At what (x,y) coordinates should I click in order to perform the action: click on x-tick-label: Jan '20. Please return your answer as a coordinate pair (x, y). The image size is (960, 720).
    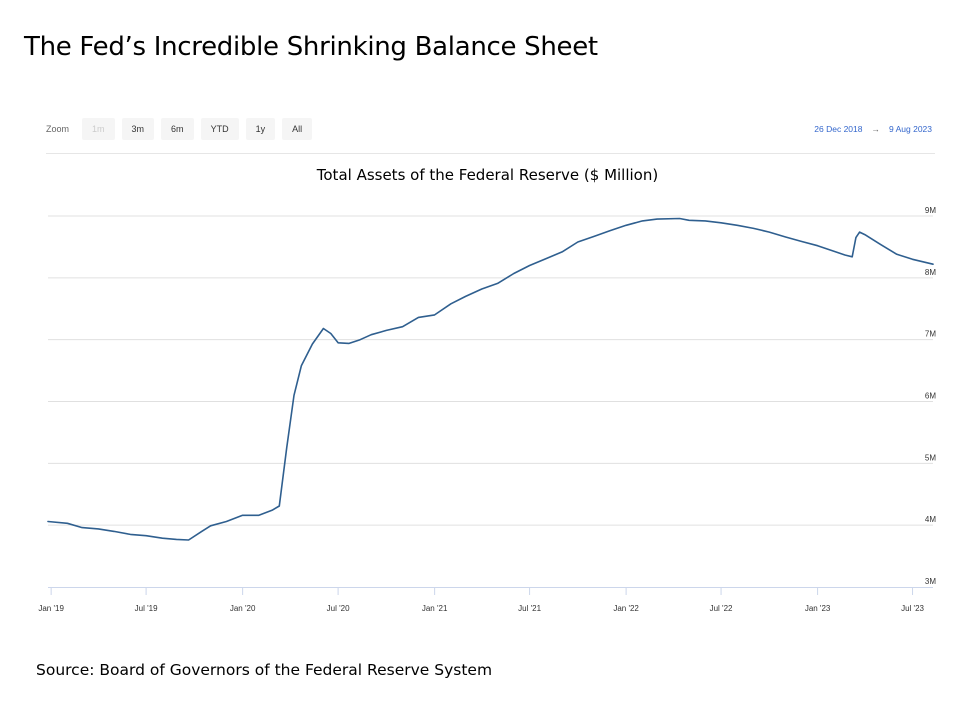
    Looking at the image, I should click on (243, 608).